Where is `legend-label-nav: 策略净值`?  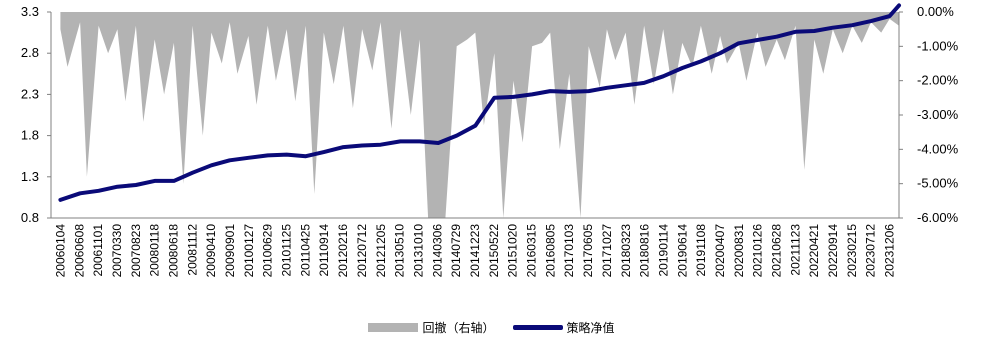 legend-label-nav: 策略净值 is located at coordinates (590, 327).